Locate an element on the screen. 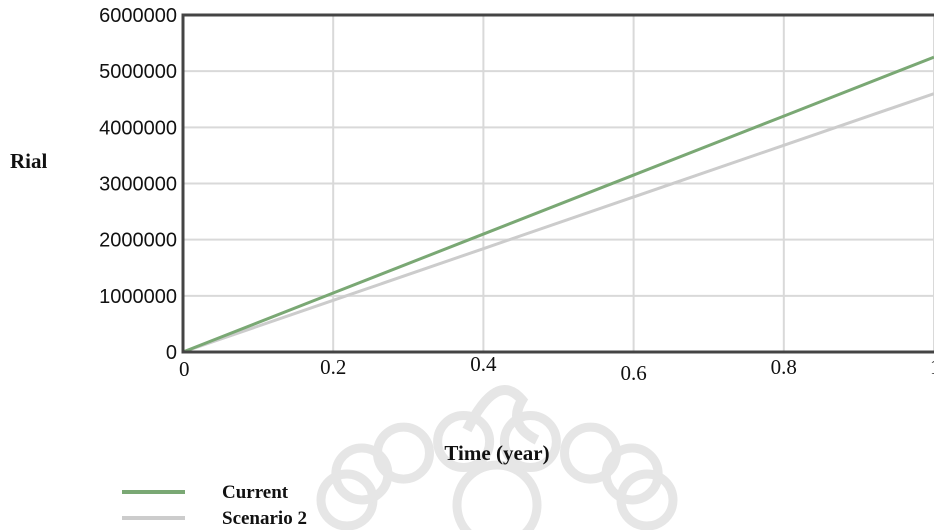  watermark-flame is located at coordinates (501, 415).